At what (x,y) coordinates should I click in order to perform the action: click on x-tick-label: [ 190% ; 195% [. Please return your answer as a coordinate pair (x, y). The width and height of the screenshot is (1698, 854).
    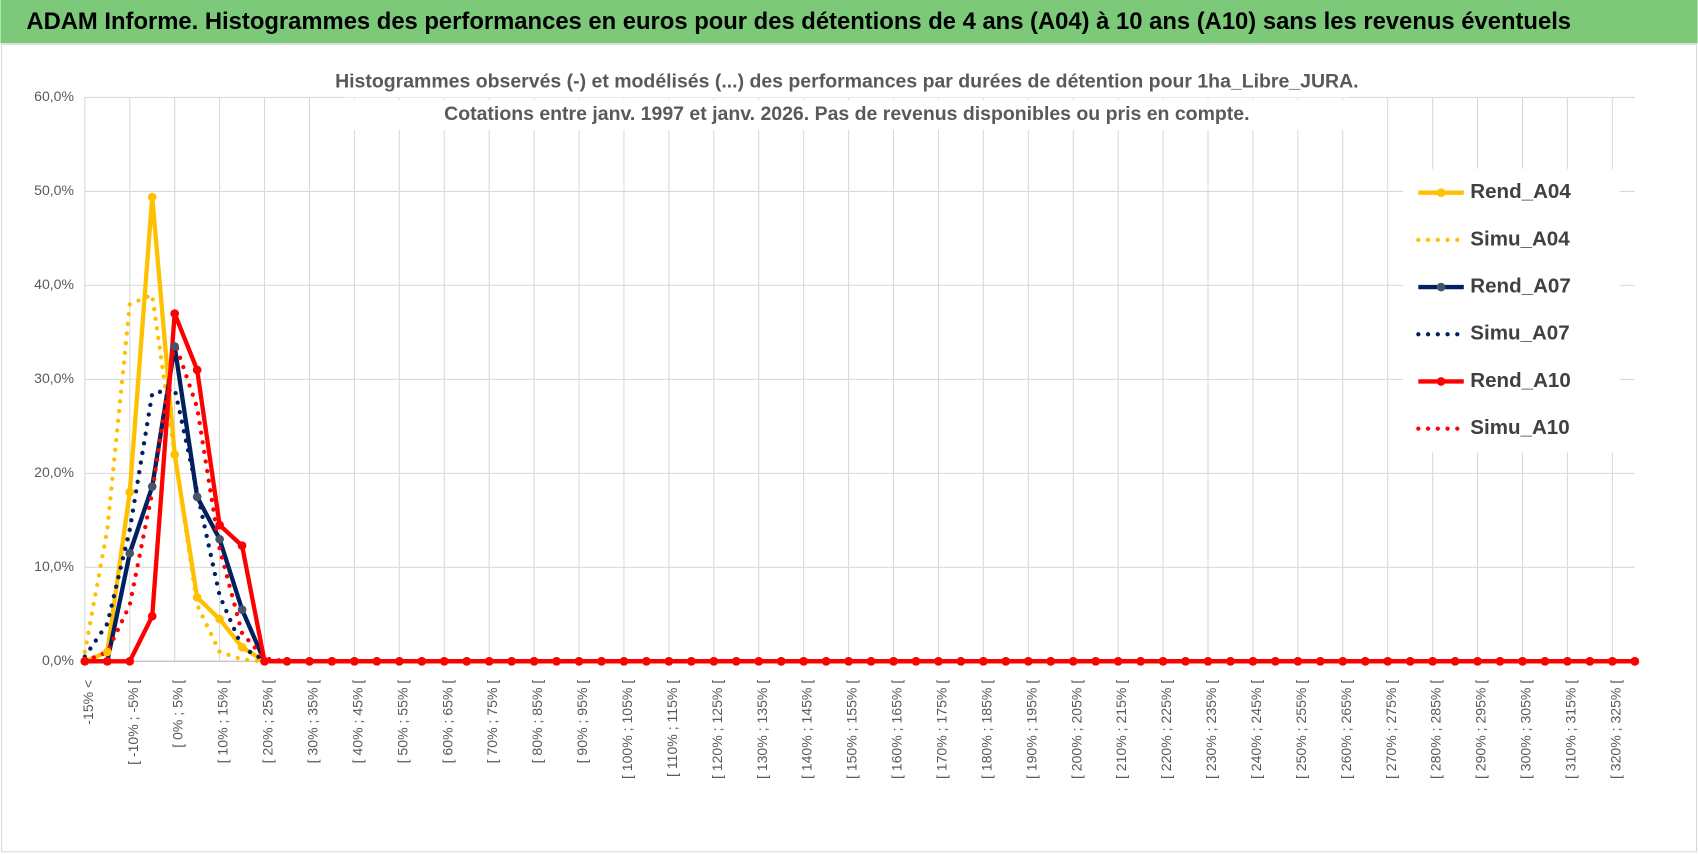
    Looking at the image, I should click on (1031, 729).